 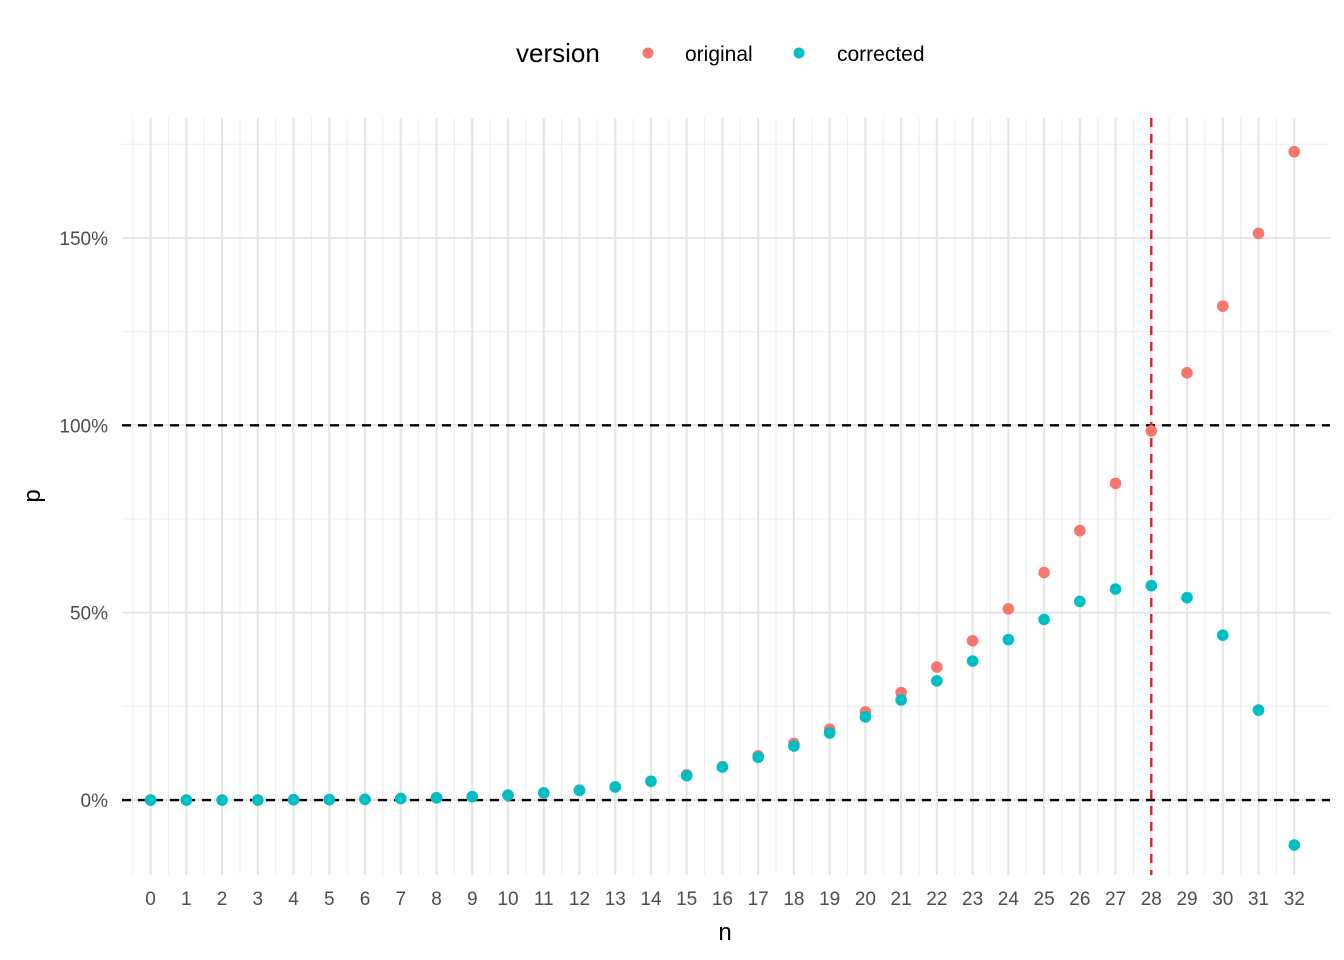 I want to click on x-tick-label: 11, so click(x=544, y=899).